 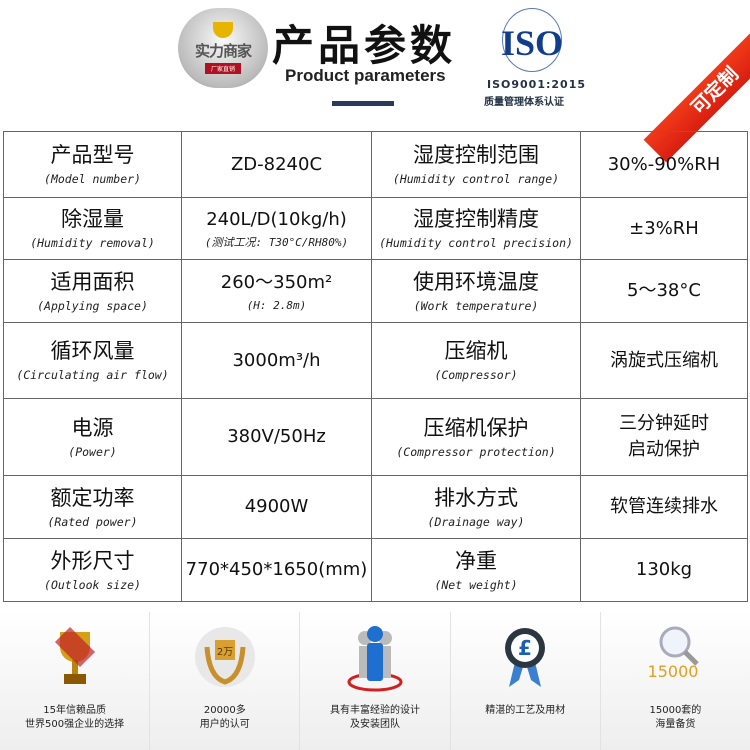 I want to click on spec-value-cell: 软管连续排水, so click(x=664, y=507).